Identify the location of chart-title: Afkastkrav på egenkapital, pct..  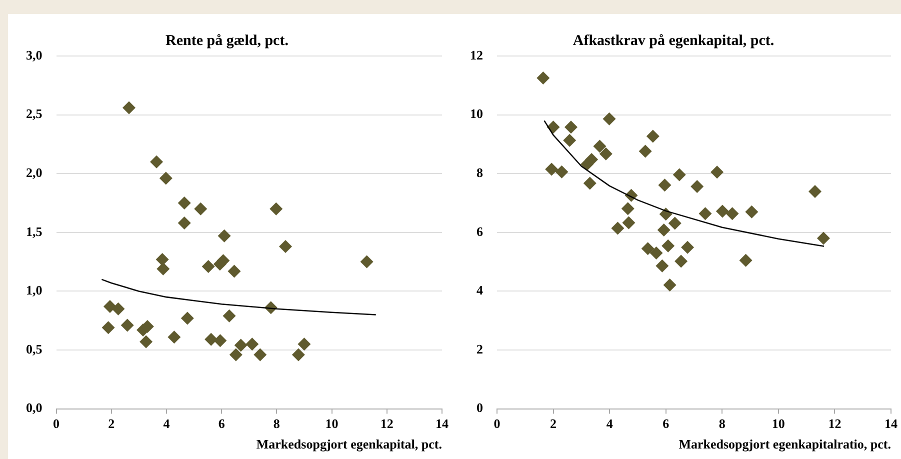
(673, 40).